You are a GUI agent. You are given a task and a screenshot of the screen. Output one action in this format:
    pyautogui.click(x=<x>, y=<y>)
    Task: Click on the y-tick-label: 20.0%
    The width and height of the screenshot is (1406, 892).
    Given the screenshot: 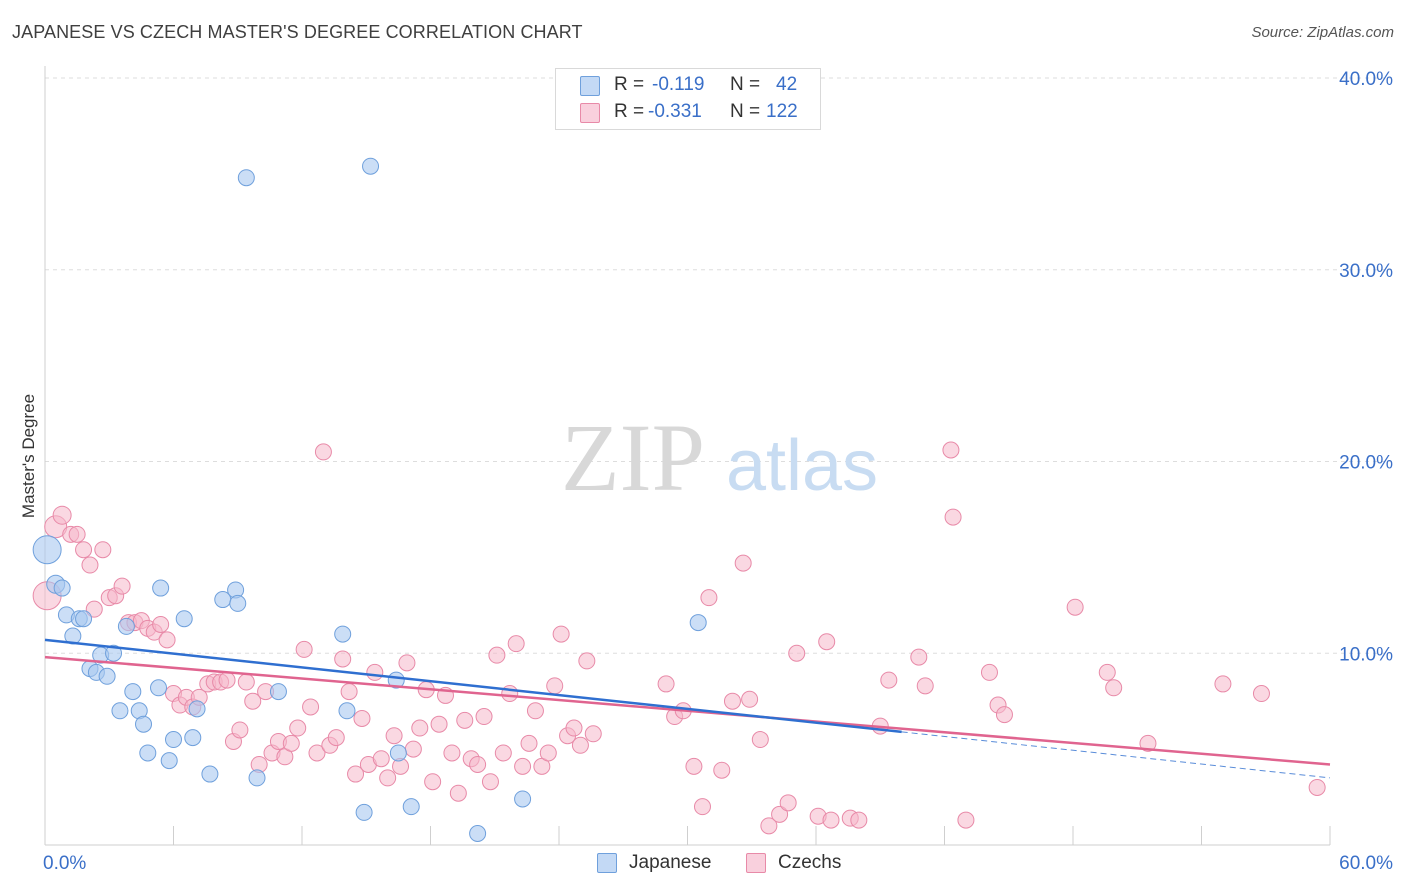 What is the action you would take?
    pyautogui.click(x=1366, y=463)
    